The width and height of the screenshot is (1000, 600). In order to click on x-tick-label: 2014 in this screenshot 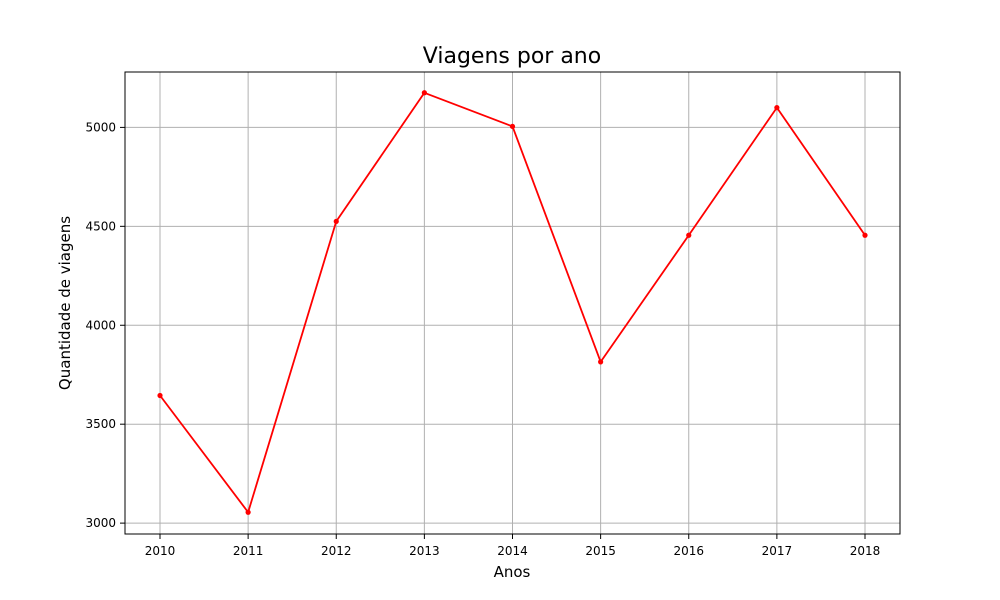, I will do `click(512, 551)`.